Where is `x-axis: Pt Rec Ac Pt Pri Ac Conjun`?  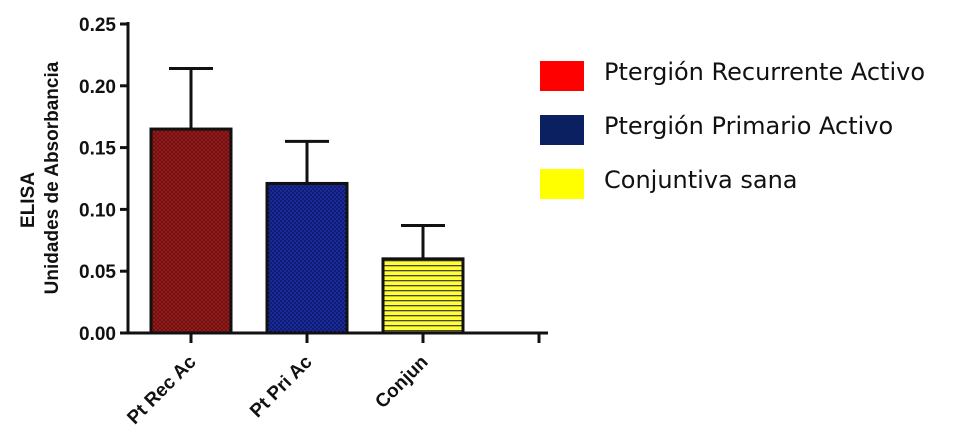
x-axis: Pt Rec Ac Pt Pri Ac Conjun is located at coordinates (335, 380).